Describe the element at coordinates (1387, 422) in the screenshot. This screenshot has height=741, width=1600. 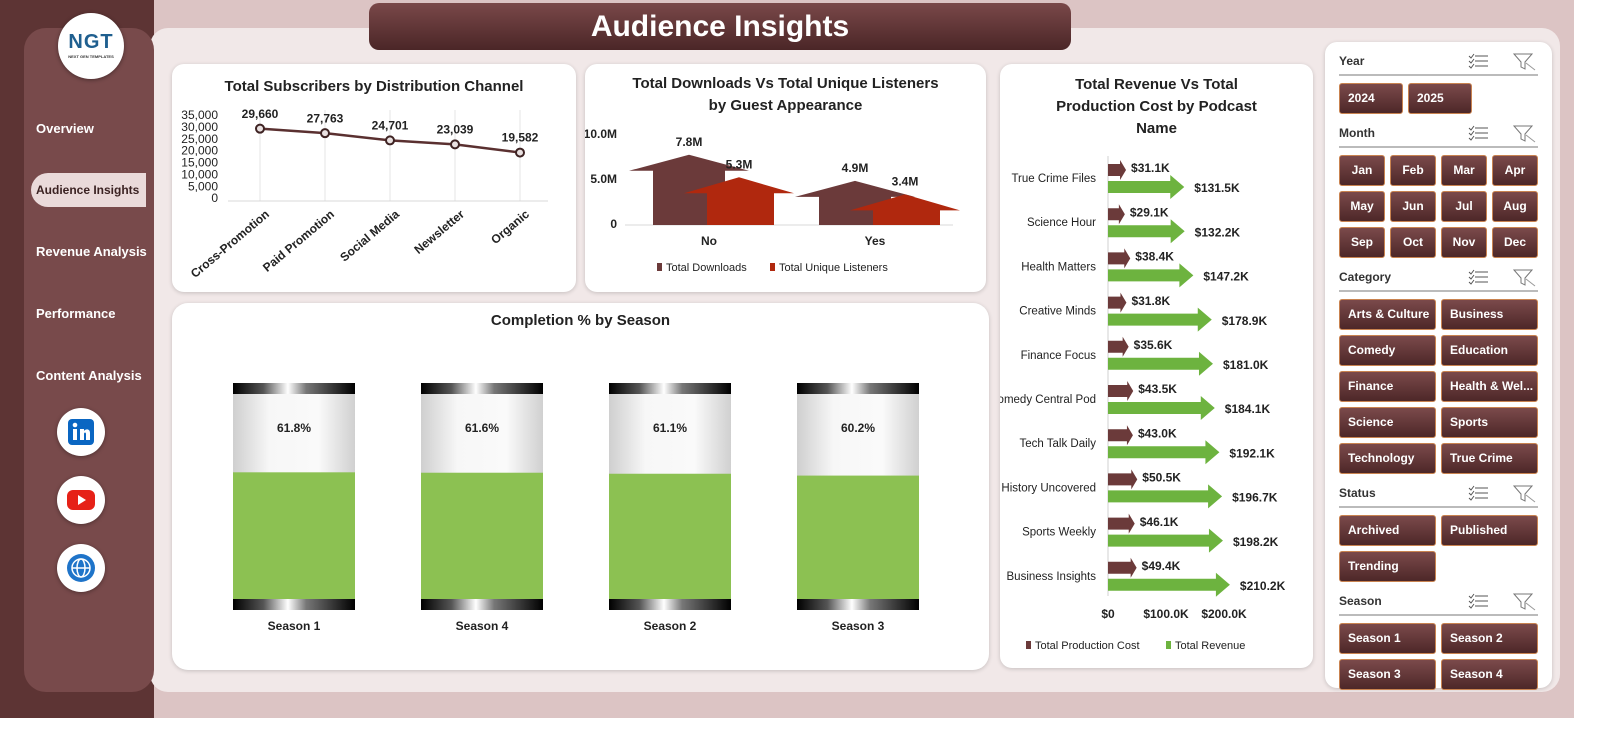
I see `slicer-button: Science` at that location.